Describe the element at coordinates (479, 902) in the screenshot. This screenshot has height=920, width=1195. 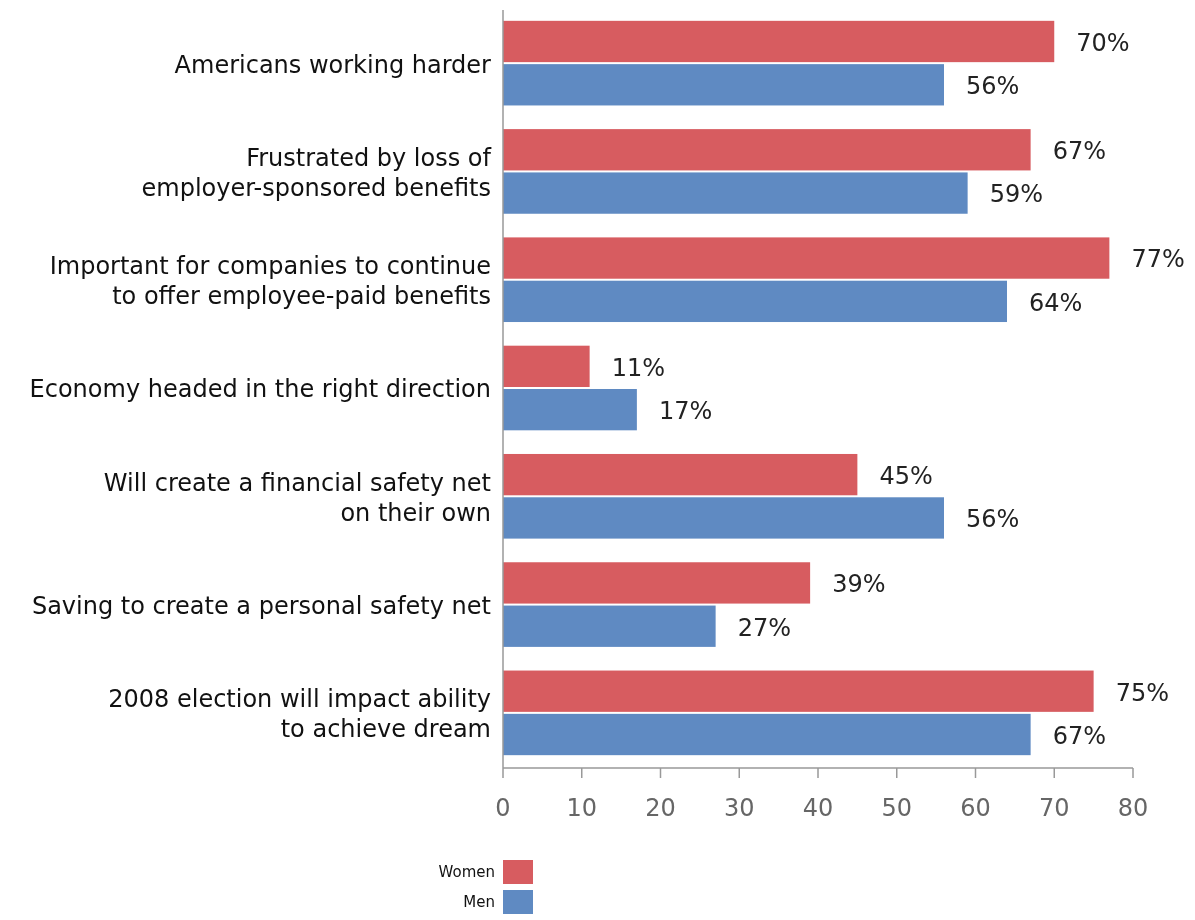
I see `legend-label: Men` at that location.